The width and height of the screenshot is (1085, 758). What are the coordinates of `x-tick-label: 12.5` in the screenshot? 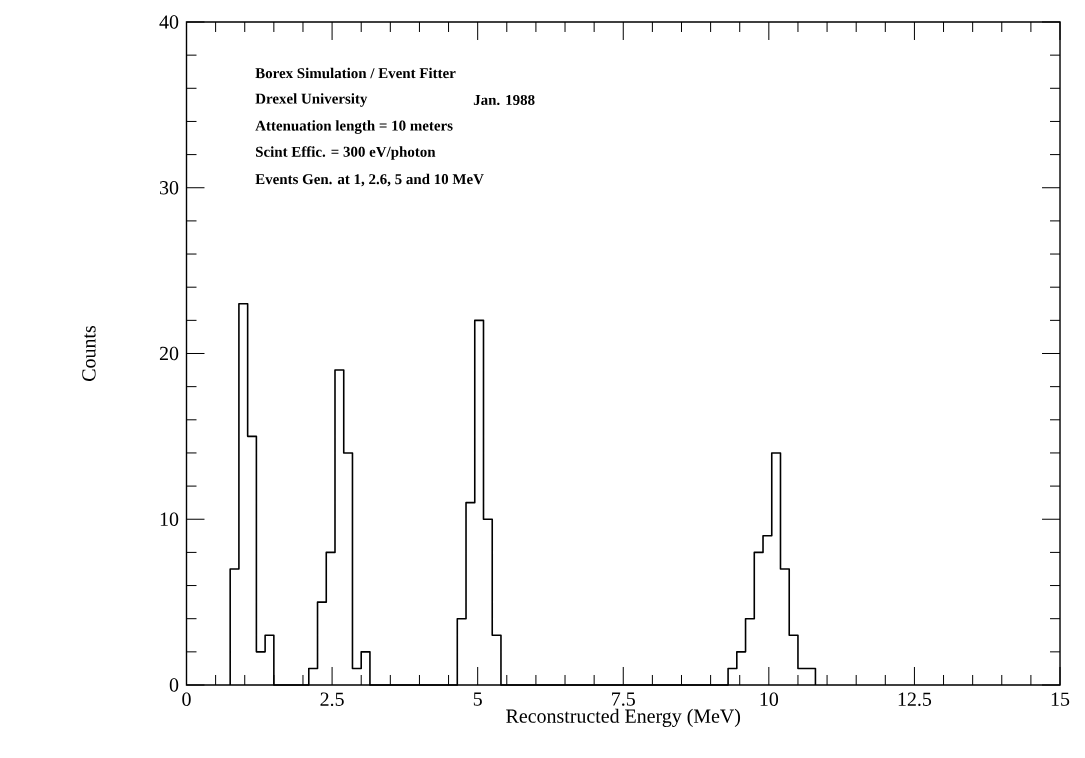 It's located at (915, 699).